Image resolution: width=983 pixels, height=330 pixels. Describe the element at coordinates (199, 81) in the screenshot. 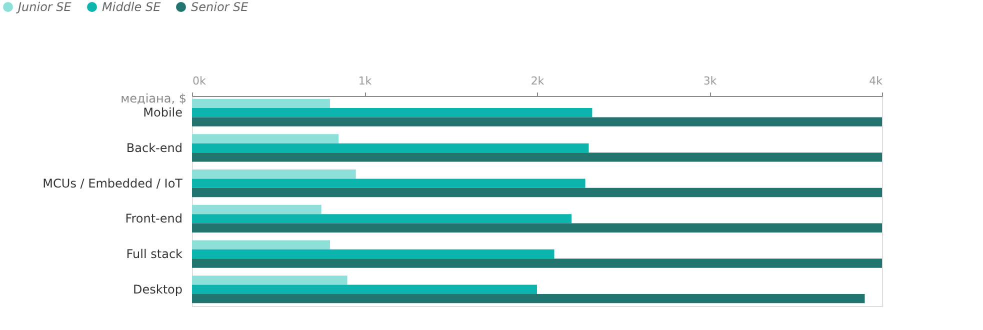

I see `x-tick-label: 0k` at that location.